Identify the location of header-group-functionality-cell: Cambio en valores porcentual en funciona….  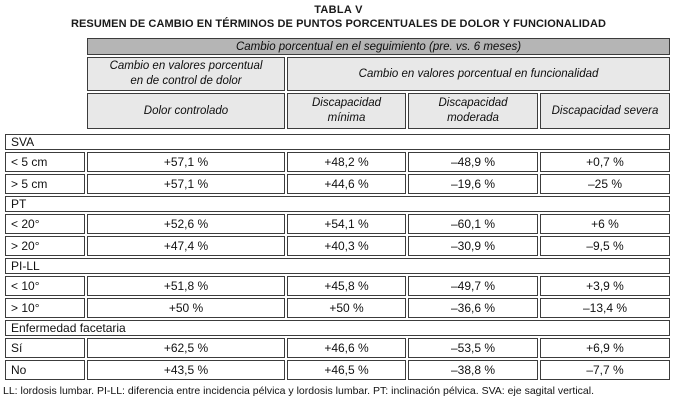
(479, 74).